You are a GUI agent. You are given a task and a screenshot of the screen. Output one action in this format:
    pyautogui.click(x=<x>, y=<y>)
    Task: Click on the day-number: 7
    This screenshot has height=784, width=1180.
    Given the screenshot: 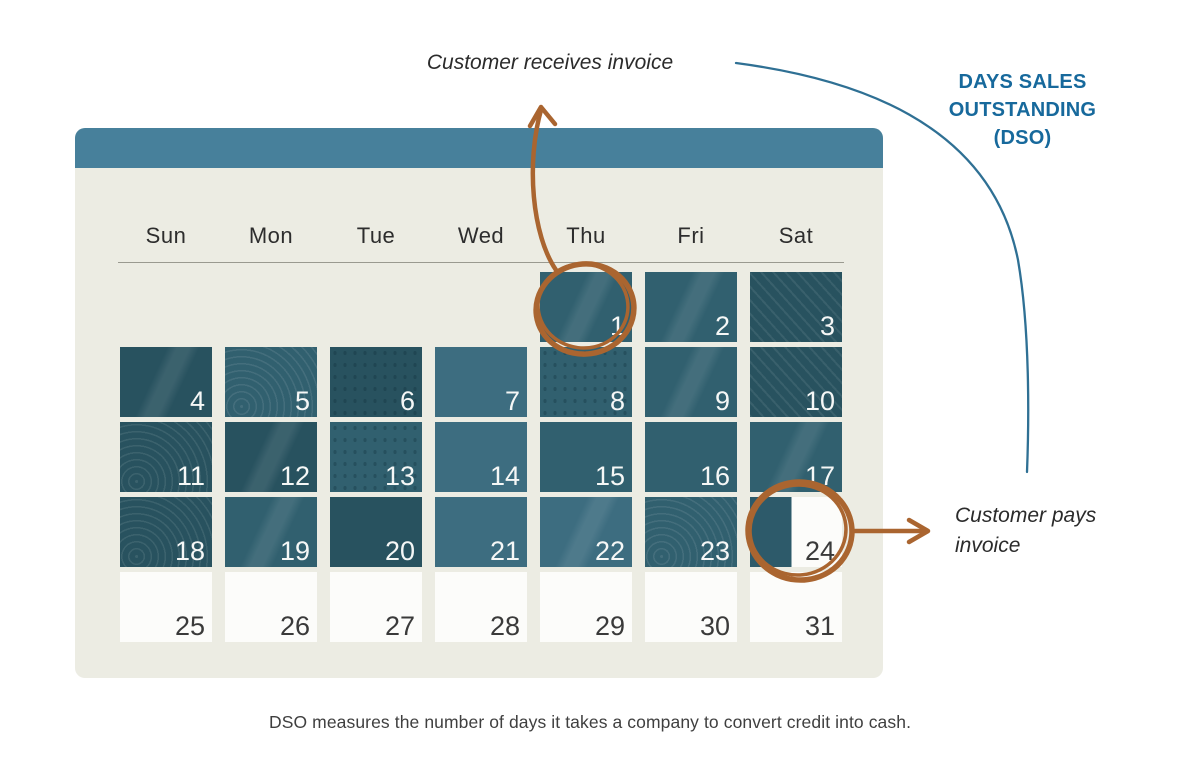 What is the action you would take?
    pyautogui.click(x=512, y=401)
    